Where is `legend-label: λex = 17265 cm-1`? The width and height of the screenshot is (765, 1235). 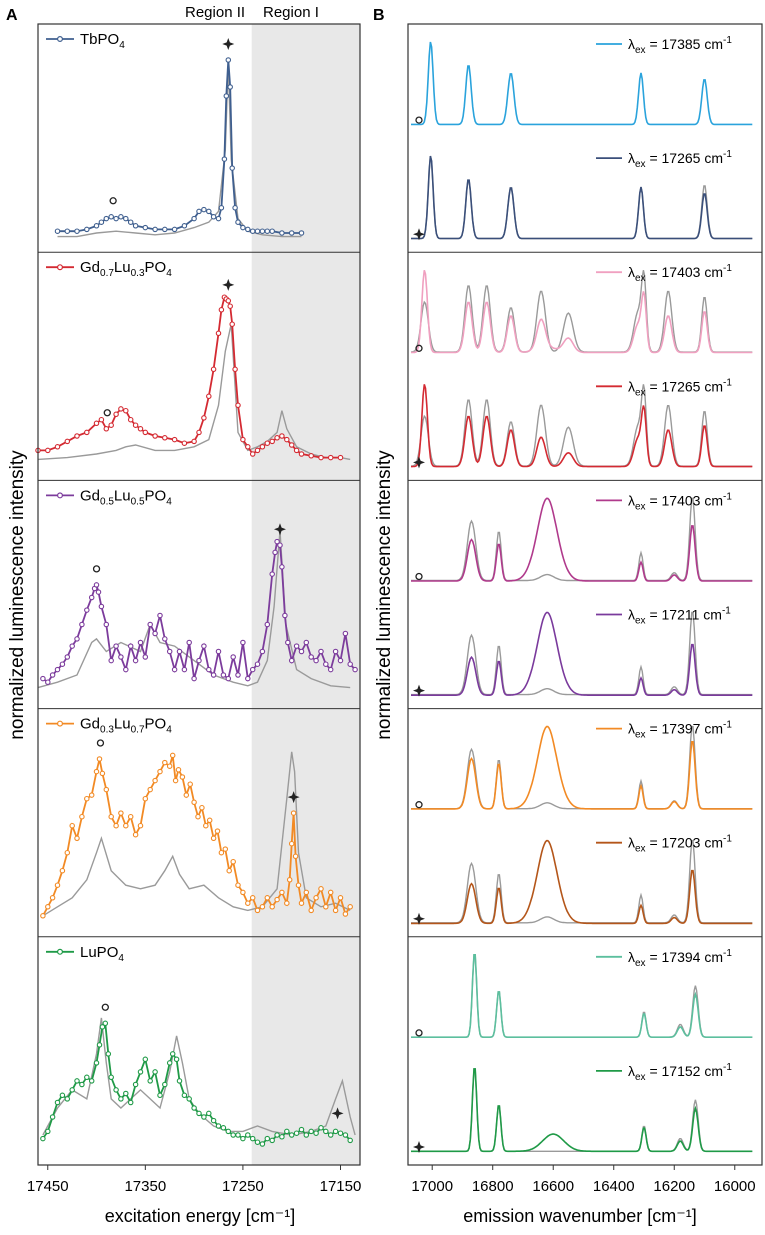
legend-label: λex = 17265 cm-1 is located at coordinates (680, 387).